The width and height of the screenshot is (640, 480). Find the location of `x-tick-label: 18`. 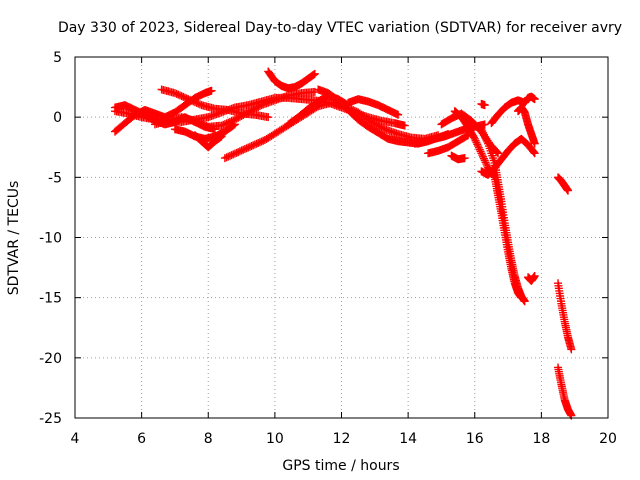

x-tick-label: 18 is located at coordinates (541, 439).